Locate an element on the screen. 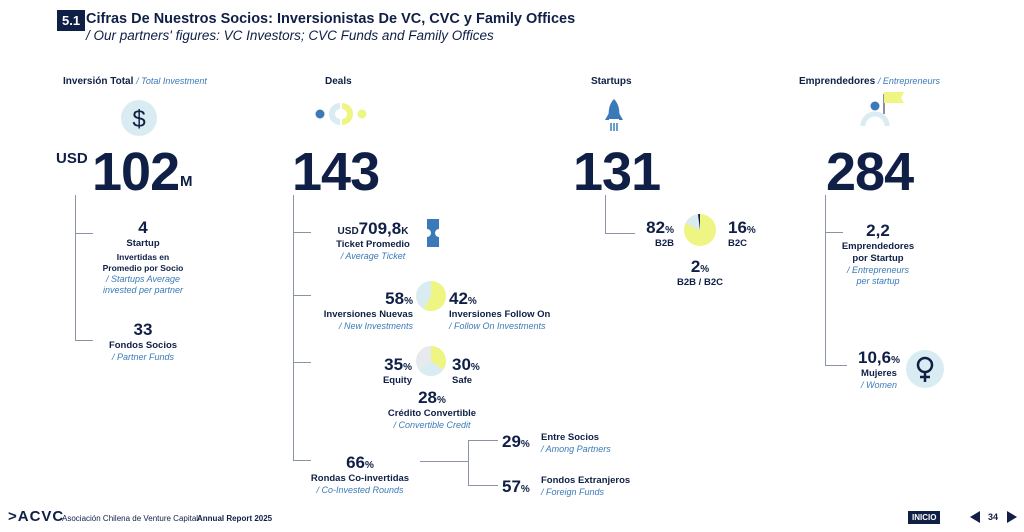 This screenshot has height=532, width=1024. avg-startups-en1: / Startups Average is located at coordinates (143, 279).